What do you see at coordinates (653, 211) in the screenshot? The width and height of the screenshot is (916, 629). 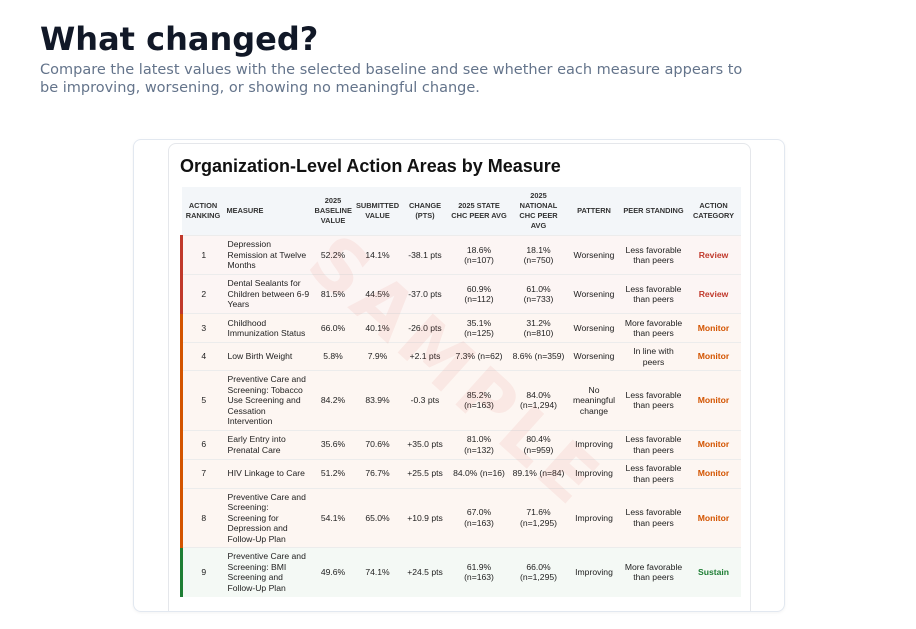 I see `column-header: PEER STANDING` at bounding box center [653, 211].